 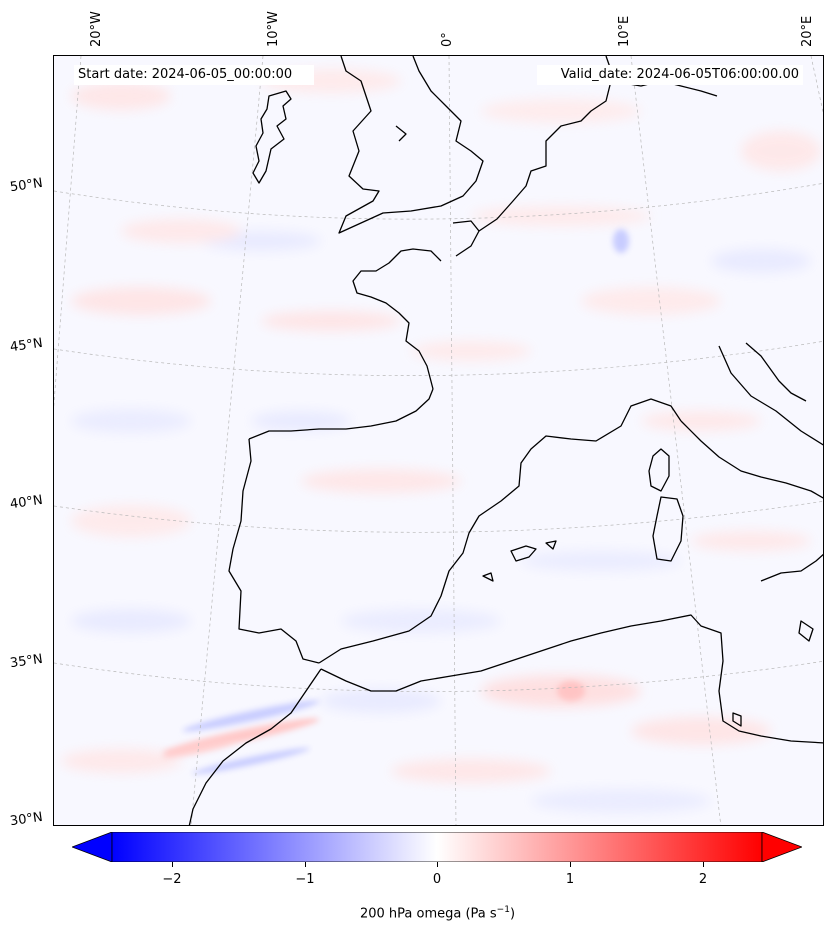 What do you see at coordinates (96, 29) in the screenshot?
I see `lon-label-20w: 20°W` at bounding box center [96, 29].